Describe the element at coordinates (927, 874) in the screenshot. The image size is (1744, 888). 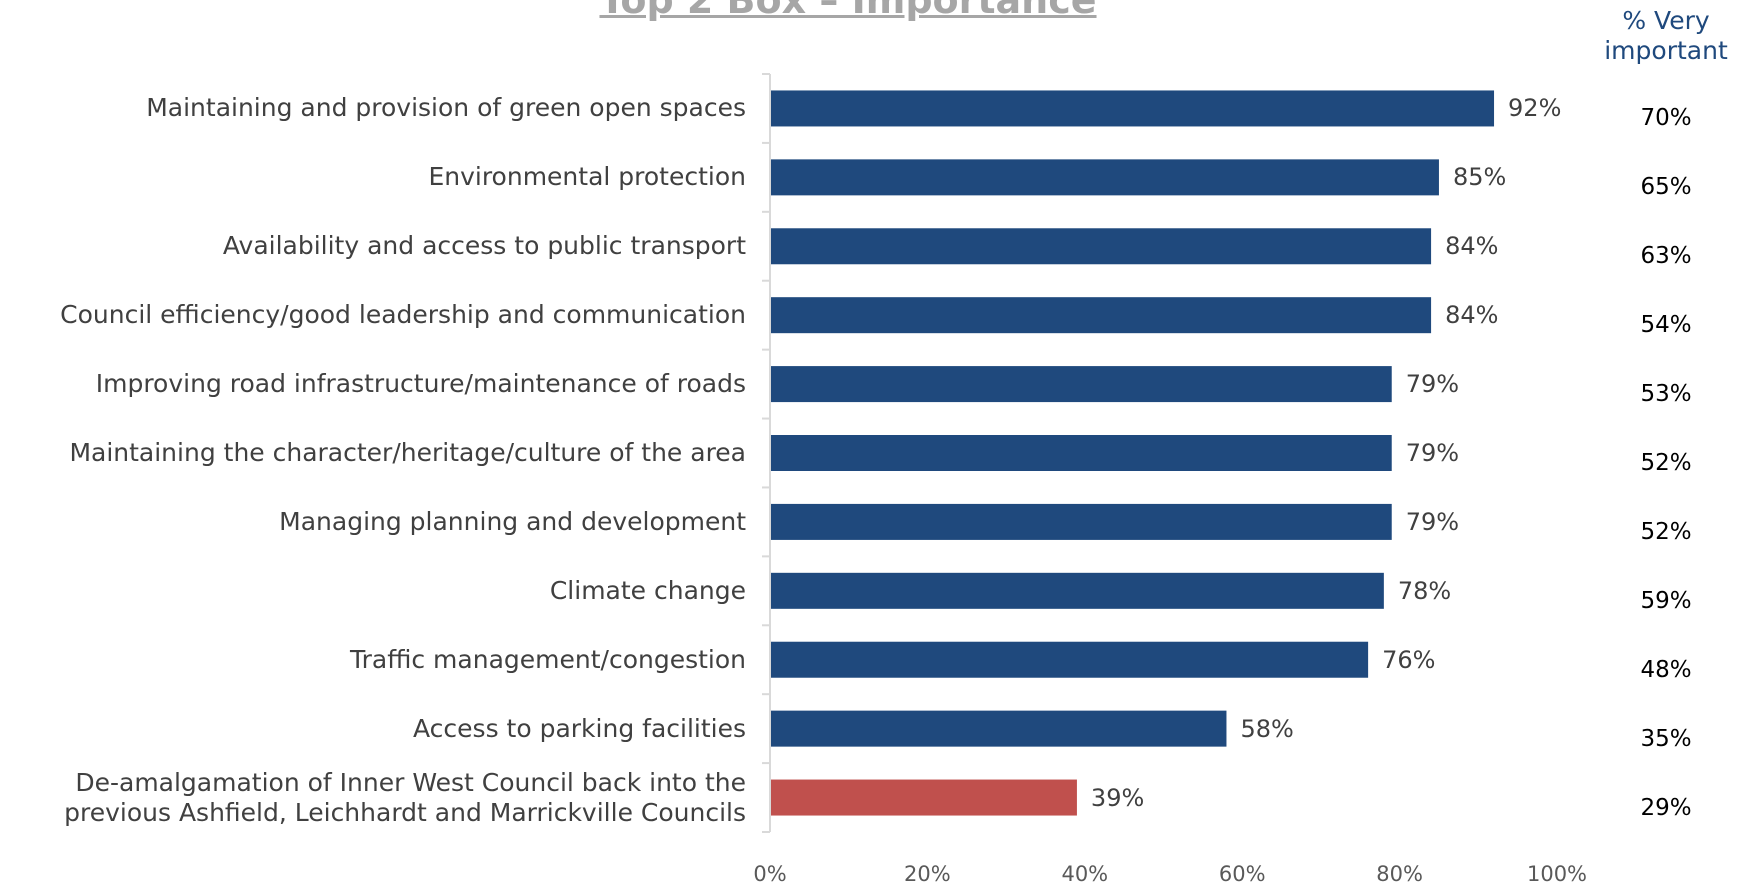
I see `x-tick-label: 20%` at that location.